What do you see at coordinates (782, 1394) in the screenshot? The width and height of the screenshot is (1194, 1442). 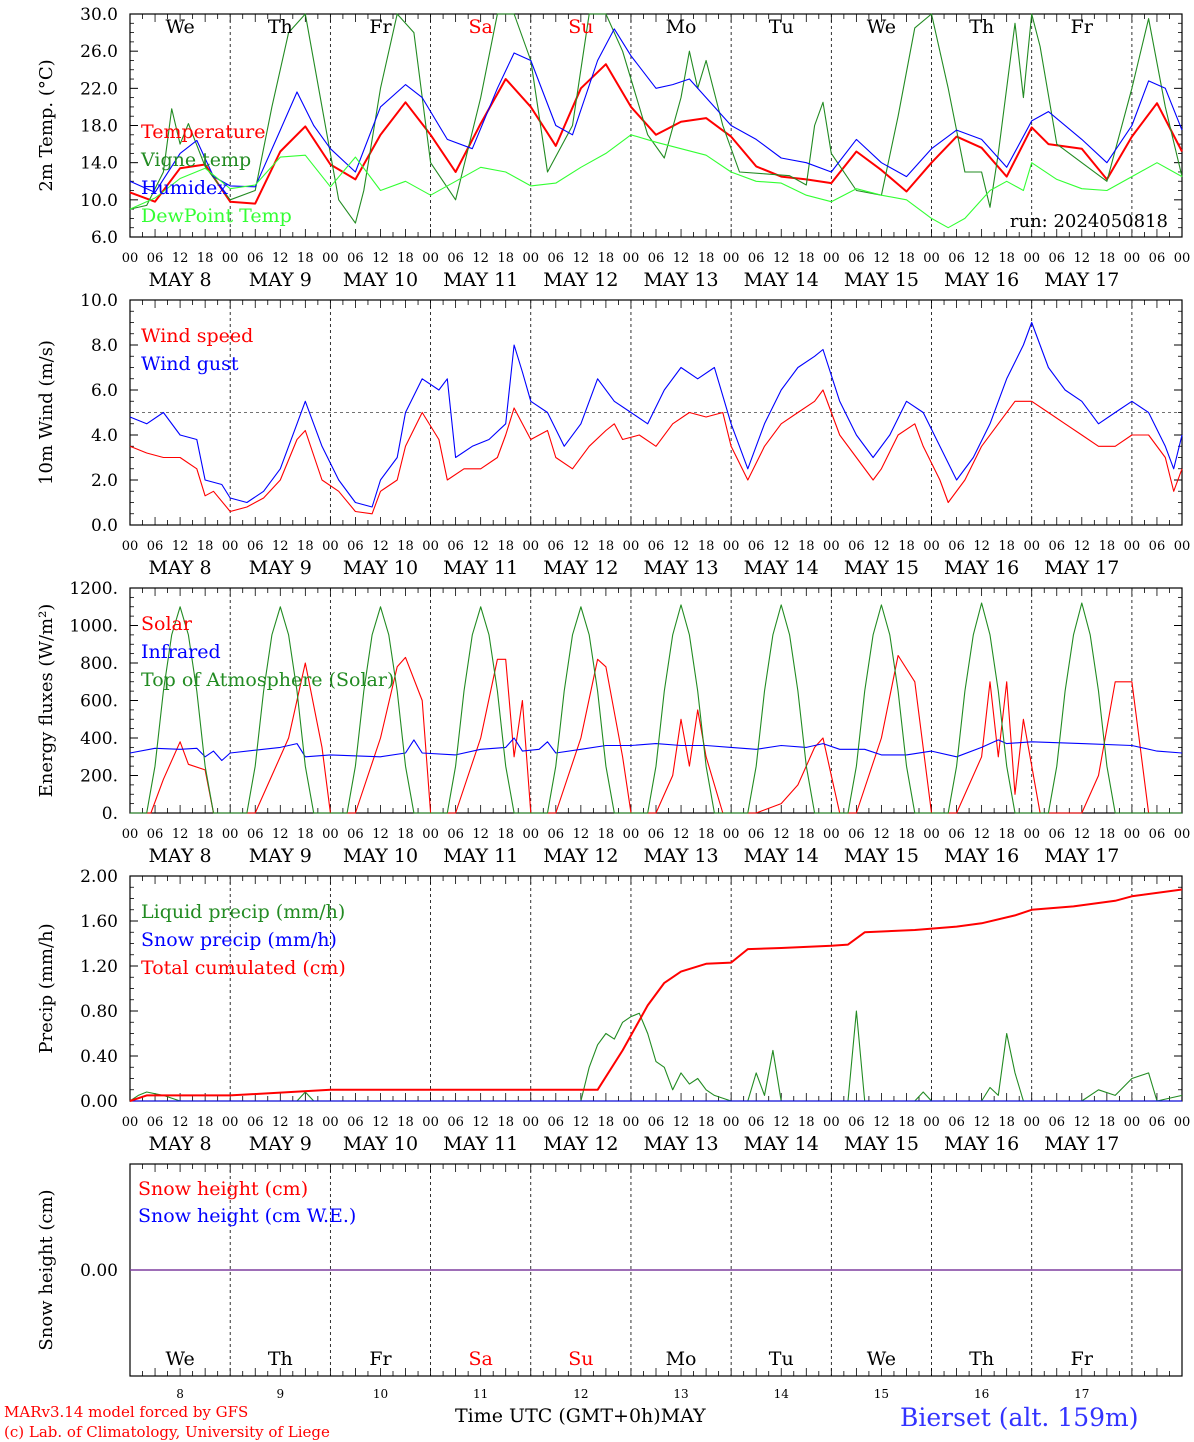 I see `day-number-label: 14` at bounding box center [782, 1394].